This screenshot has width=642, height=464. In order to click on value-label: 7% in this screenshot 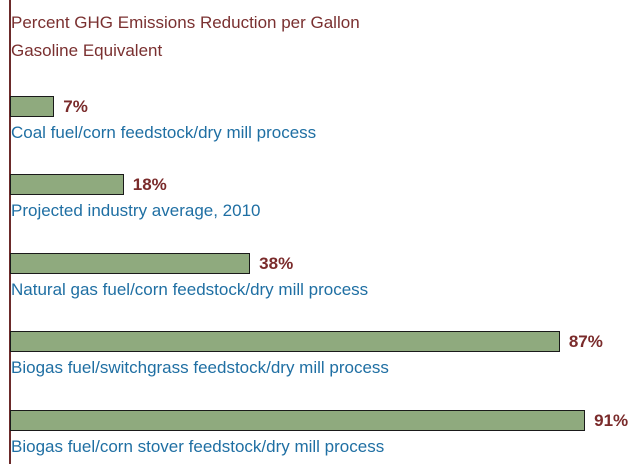, I will do `click(75, 106)`.